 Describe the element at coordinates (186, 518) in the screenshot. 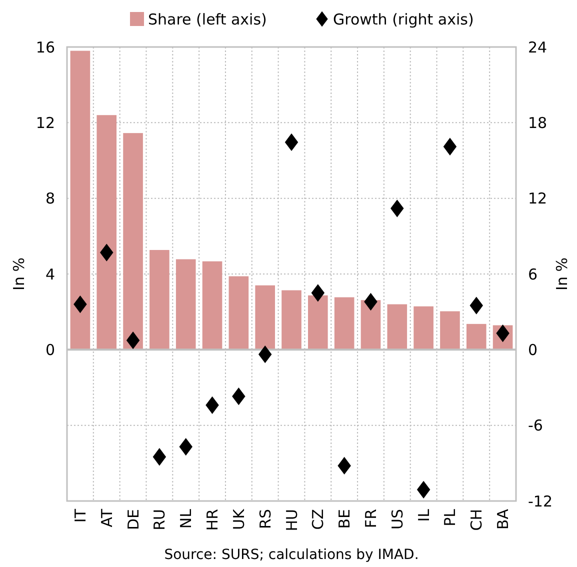

I see `x-tick-label: NL` at that location.